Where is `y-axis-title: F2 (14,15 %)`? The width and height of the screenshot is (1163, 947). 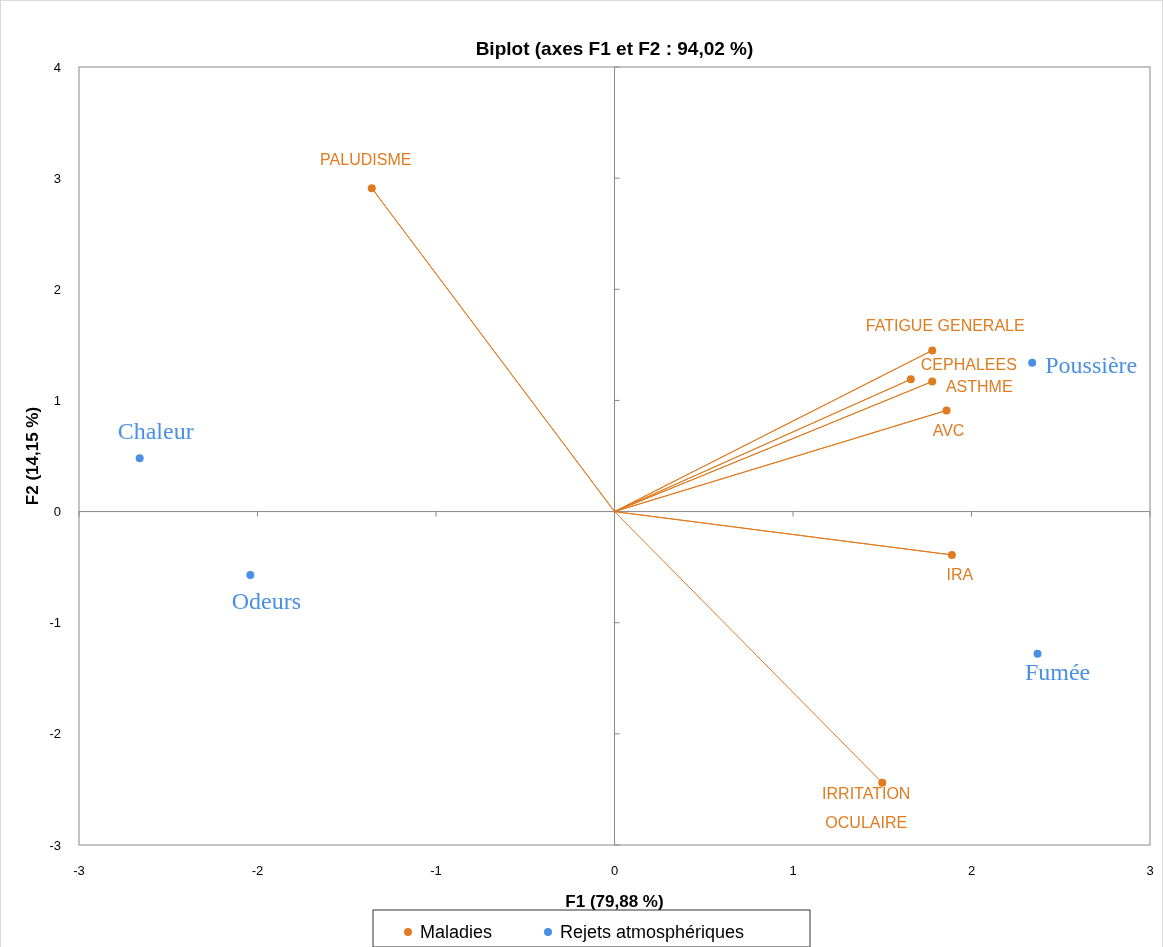
y-axis-title: F2 (14,15 %) is located at coordinates (32, 456).